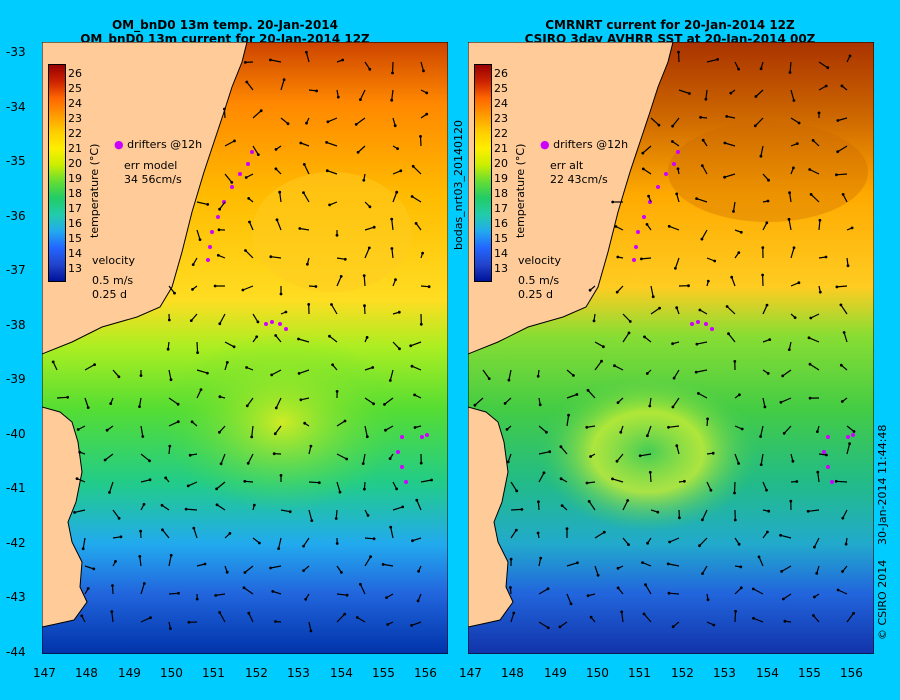 The width and height of the screenshot is (900, 700). What do you see at coordinates (16, 379) in the screenshot?
I see `lat-label: -39` at bounding box center [16, 379].